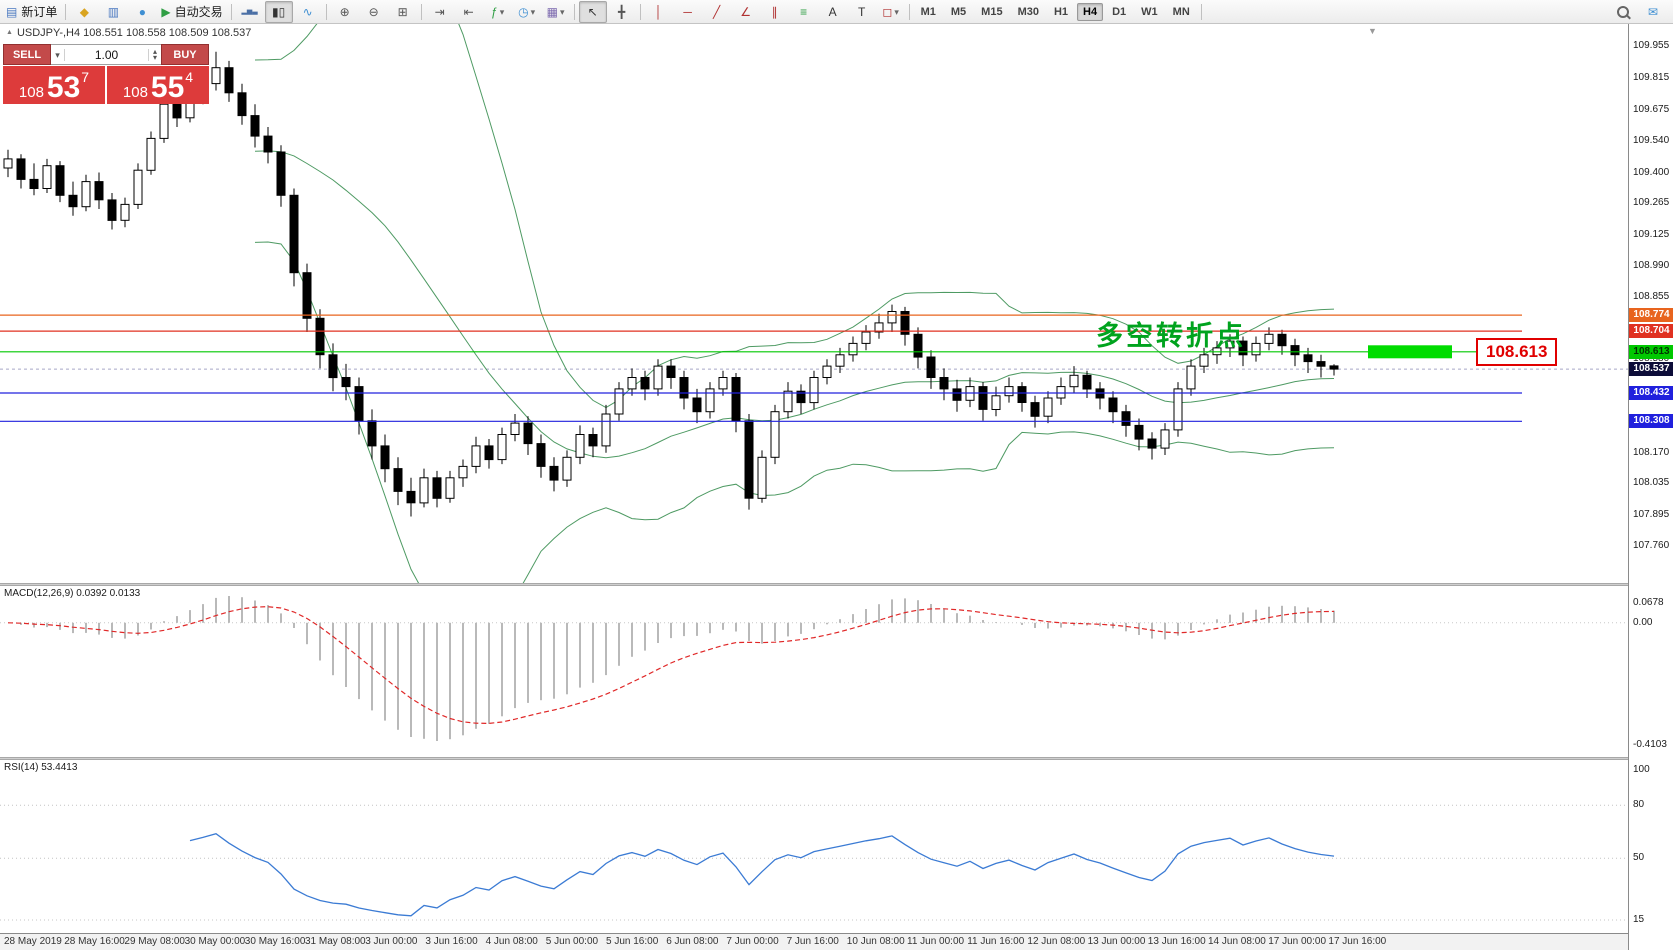 This screenshot has height=950, width=1673. Describe the element at coordinates (511, 941) in the screenshot. I see `time-label: 4 Jun 08:00` at that location.